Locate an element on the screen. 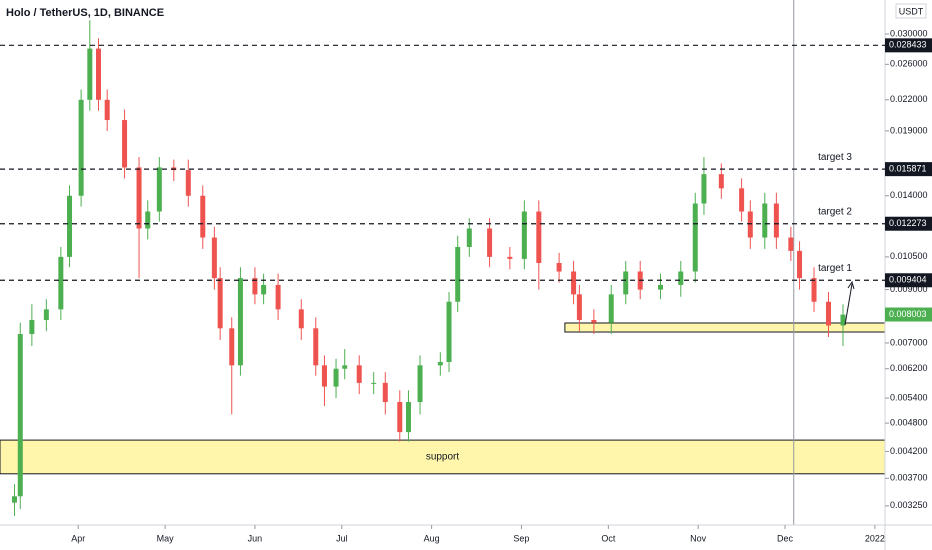 The width and height of the screenshot is (932, 550). x-tick-label: Sep is located at coordinates (521, 538).